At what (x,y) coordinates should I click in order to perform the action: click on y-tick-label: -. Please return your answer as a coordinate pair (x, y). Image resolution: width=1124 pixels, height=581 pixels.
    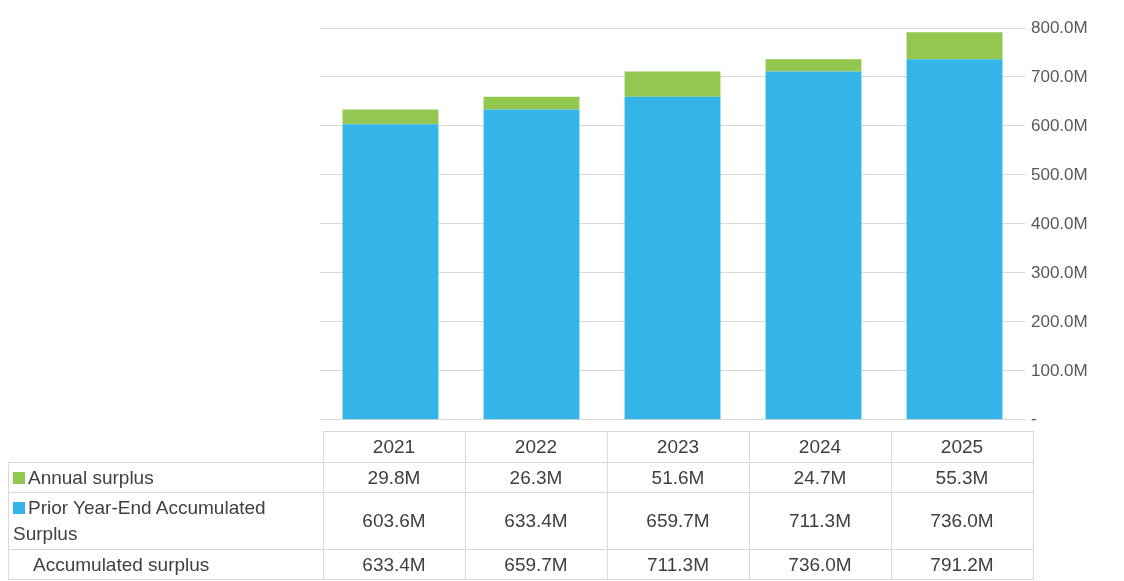
    Looking at the image, I should click on (1034, 419).